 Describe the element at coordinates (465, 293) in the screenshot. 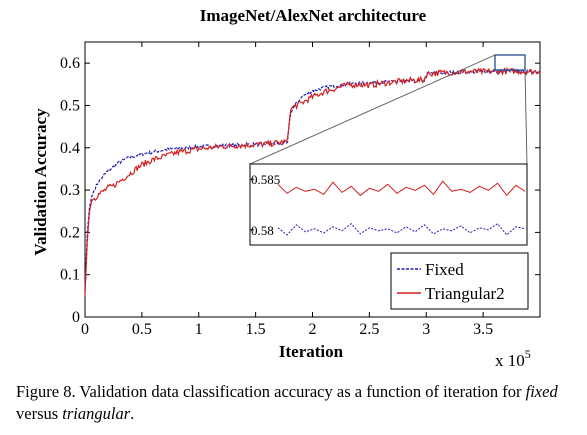

I see `legend-label-triangular2: Triangular2` at that location.